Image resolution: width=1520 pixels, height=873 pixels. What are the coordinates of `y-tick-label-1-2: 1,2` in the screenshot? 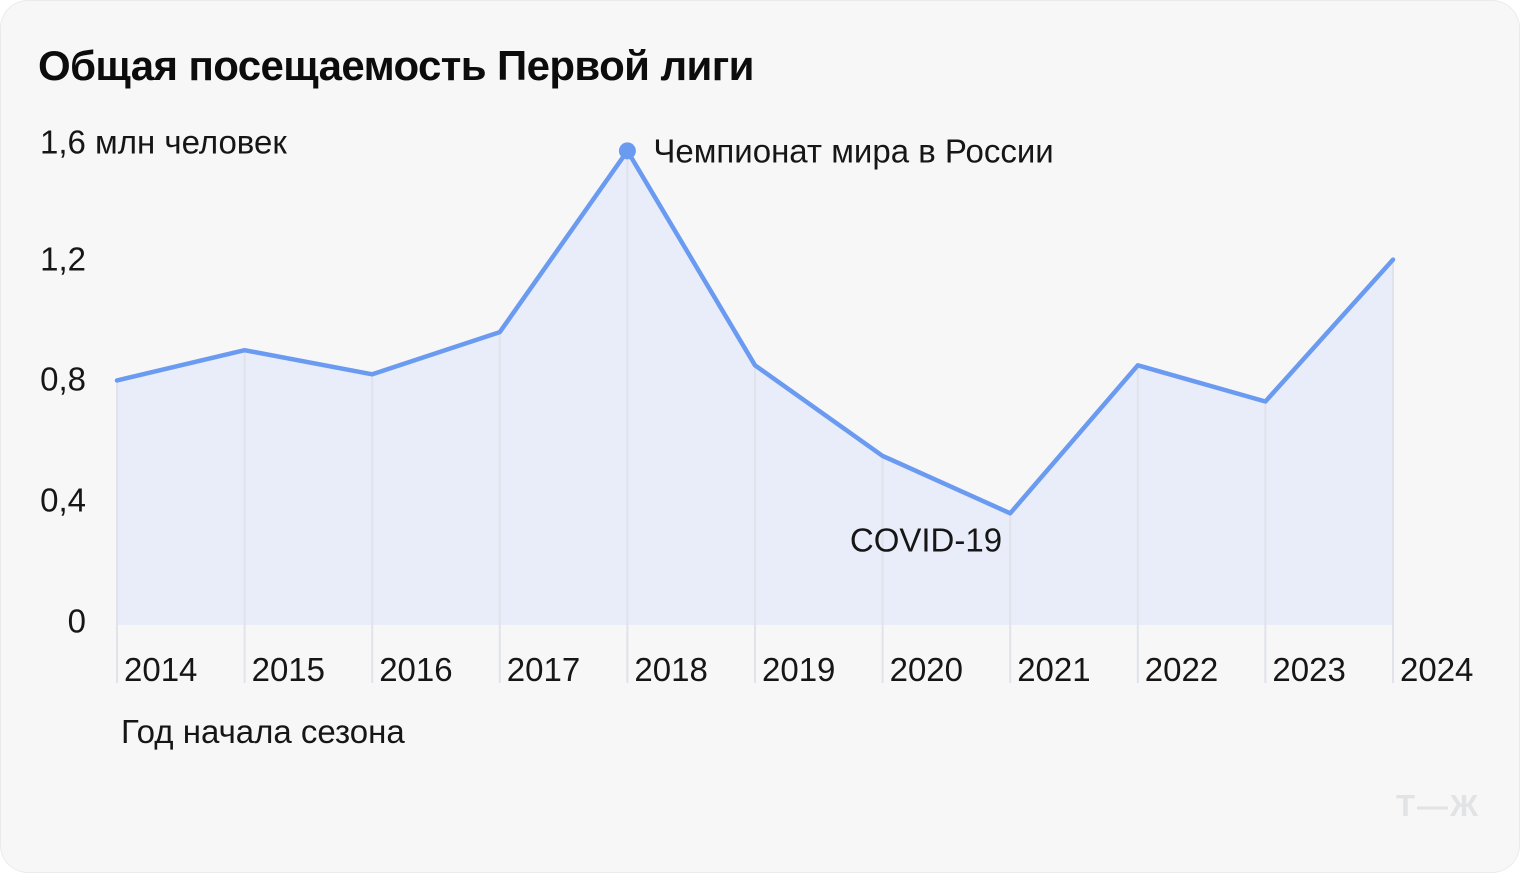 It's located at (63, 259).